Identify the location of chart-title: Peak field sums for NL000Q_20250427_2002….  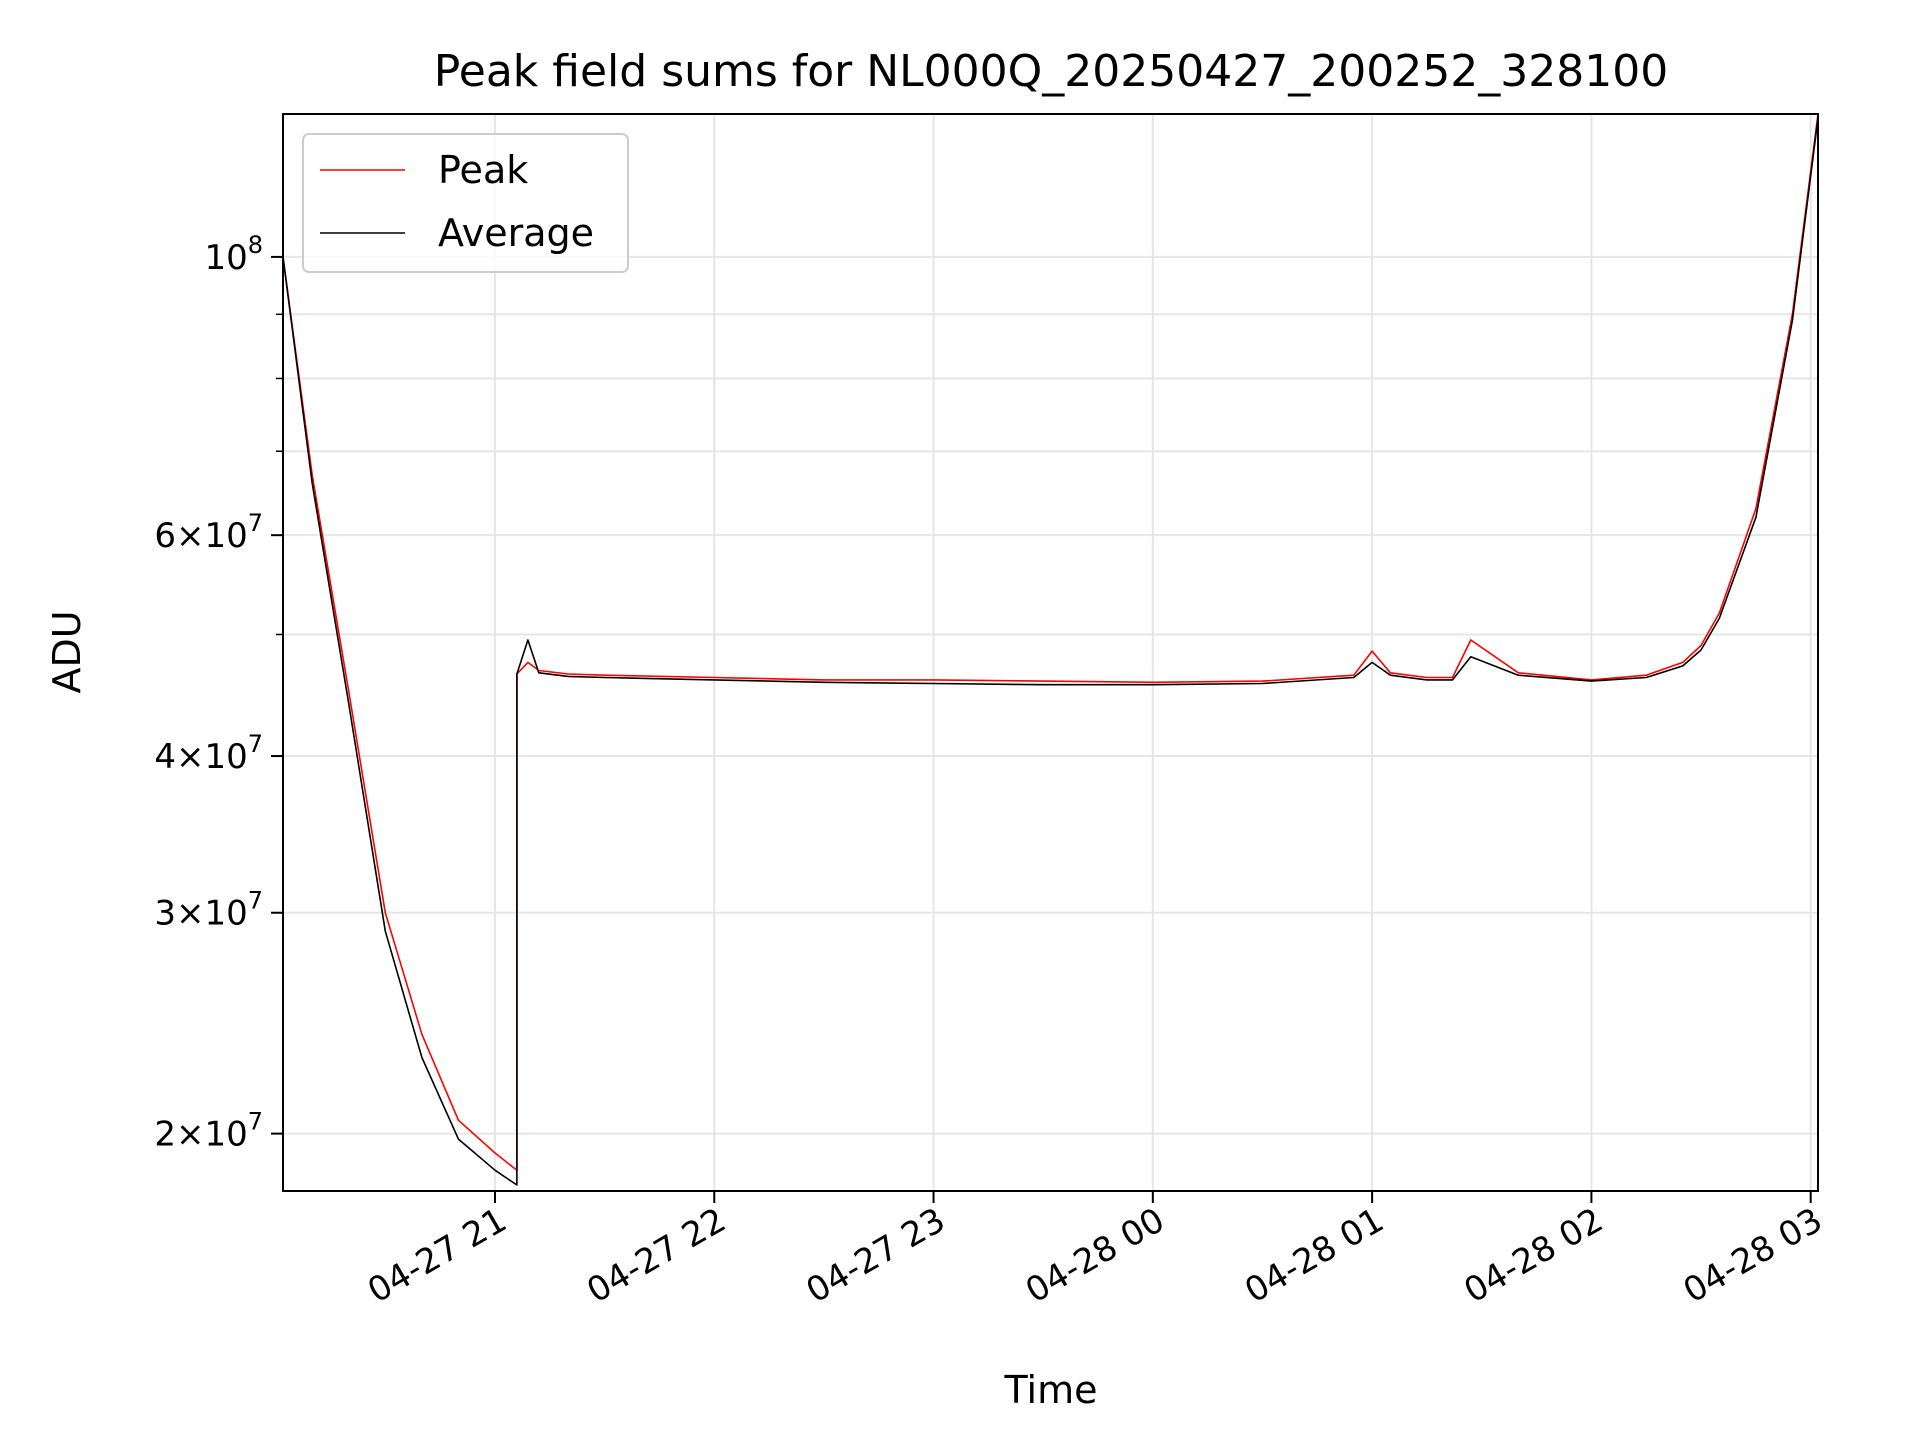
(1051, 71).